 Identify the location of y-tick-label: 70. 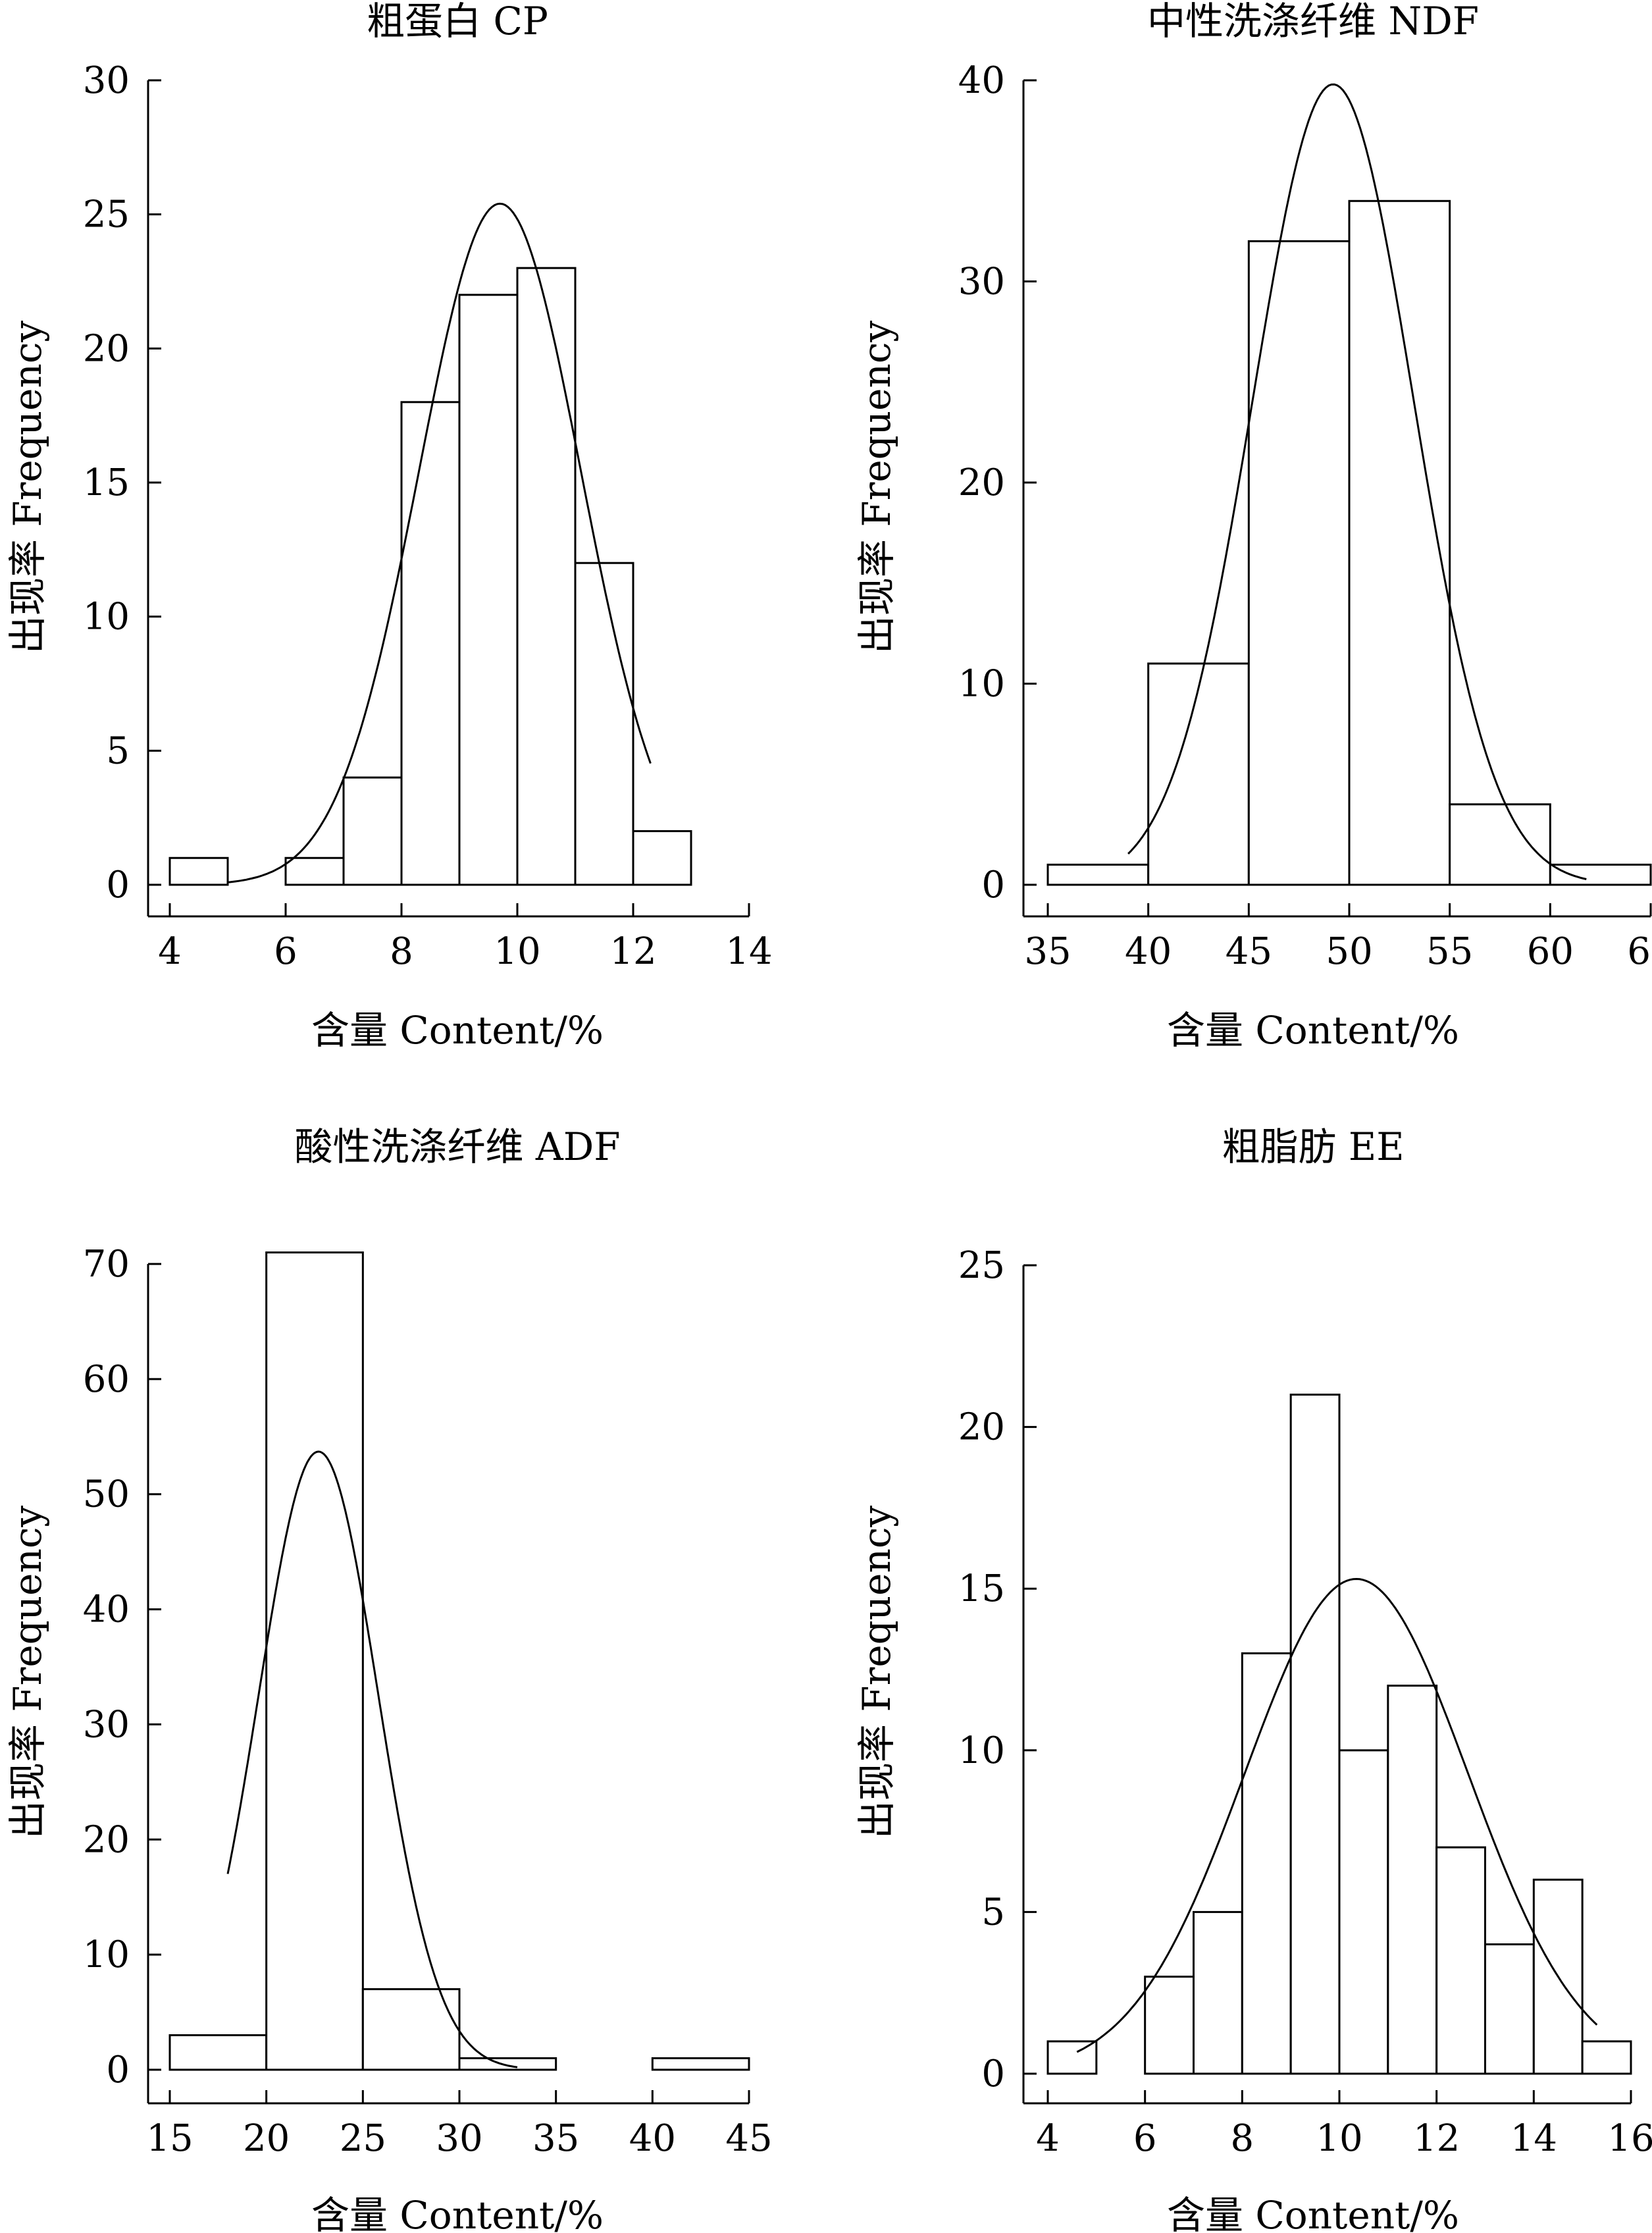
(106, 1264).